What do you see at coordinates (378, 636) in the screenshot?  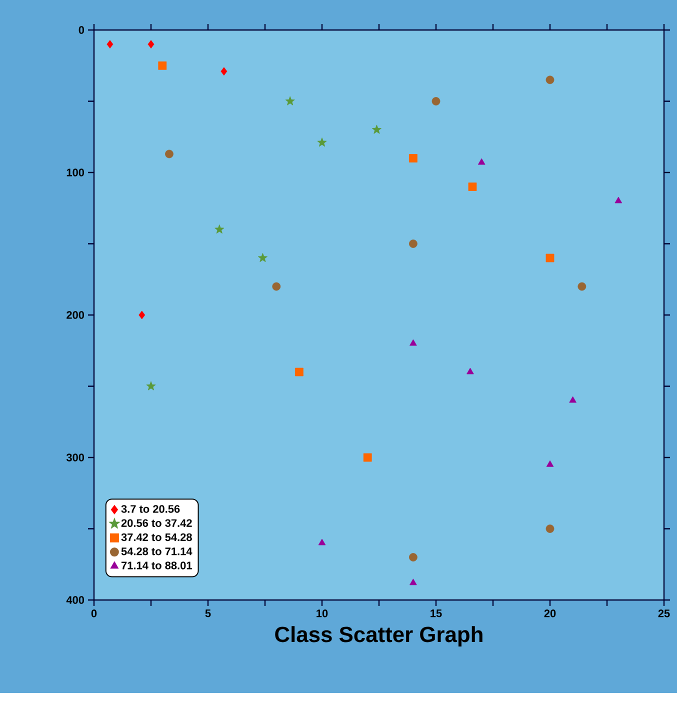 I see `x-axis-title: Class Scatter Graph` at bounding box center [378, 636].